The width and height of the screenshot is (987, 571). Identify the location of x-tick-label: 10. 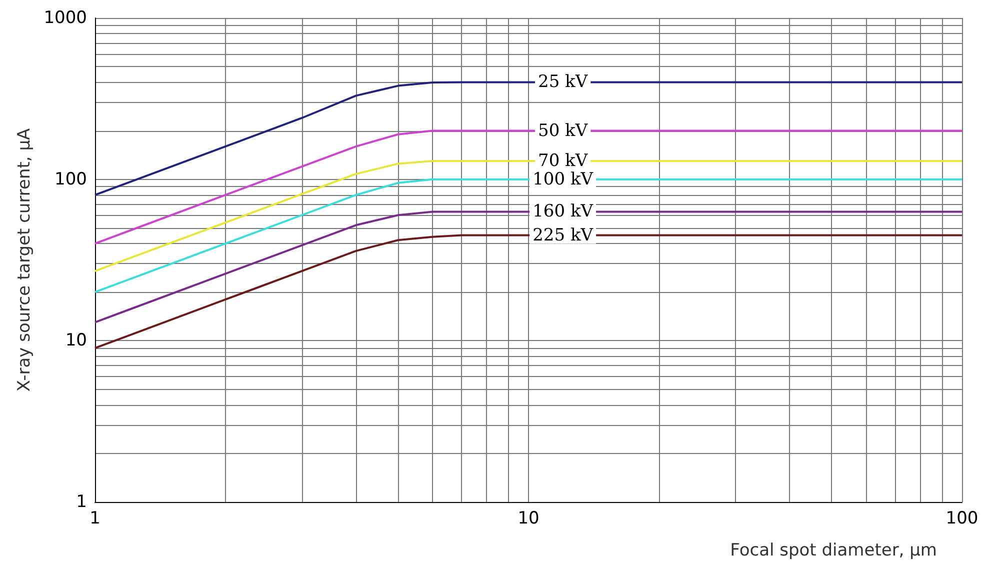
(529, 518).